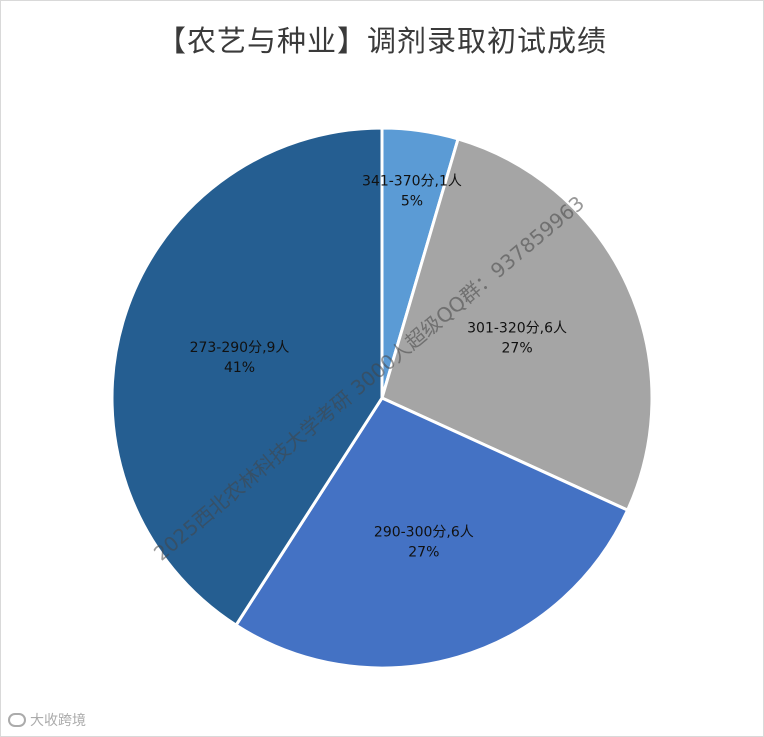 The height and width of the screenshot is (737, 764). I want to click on corner-logo: 大收跨境, so click(47, 720).